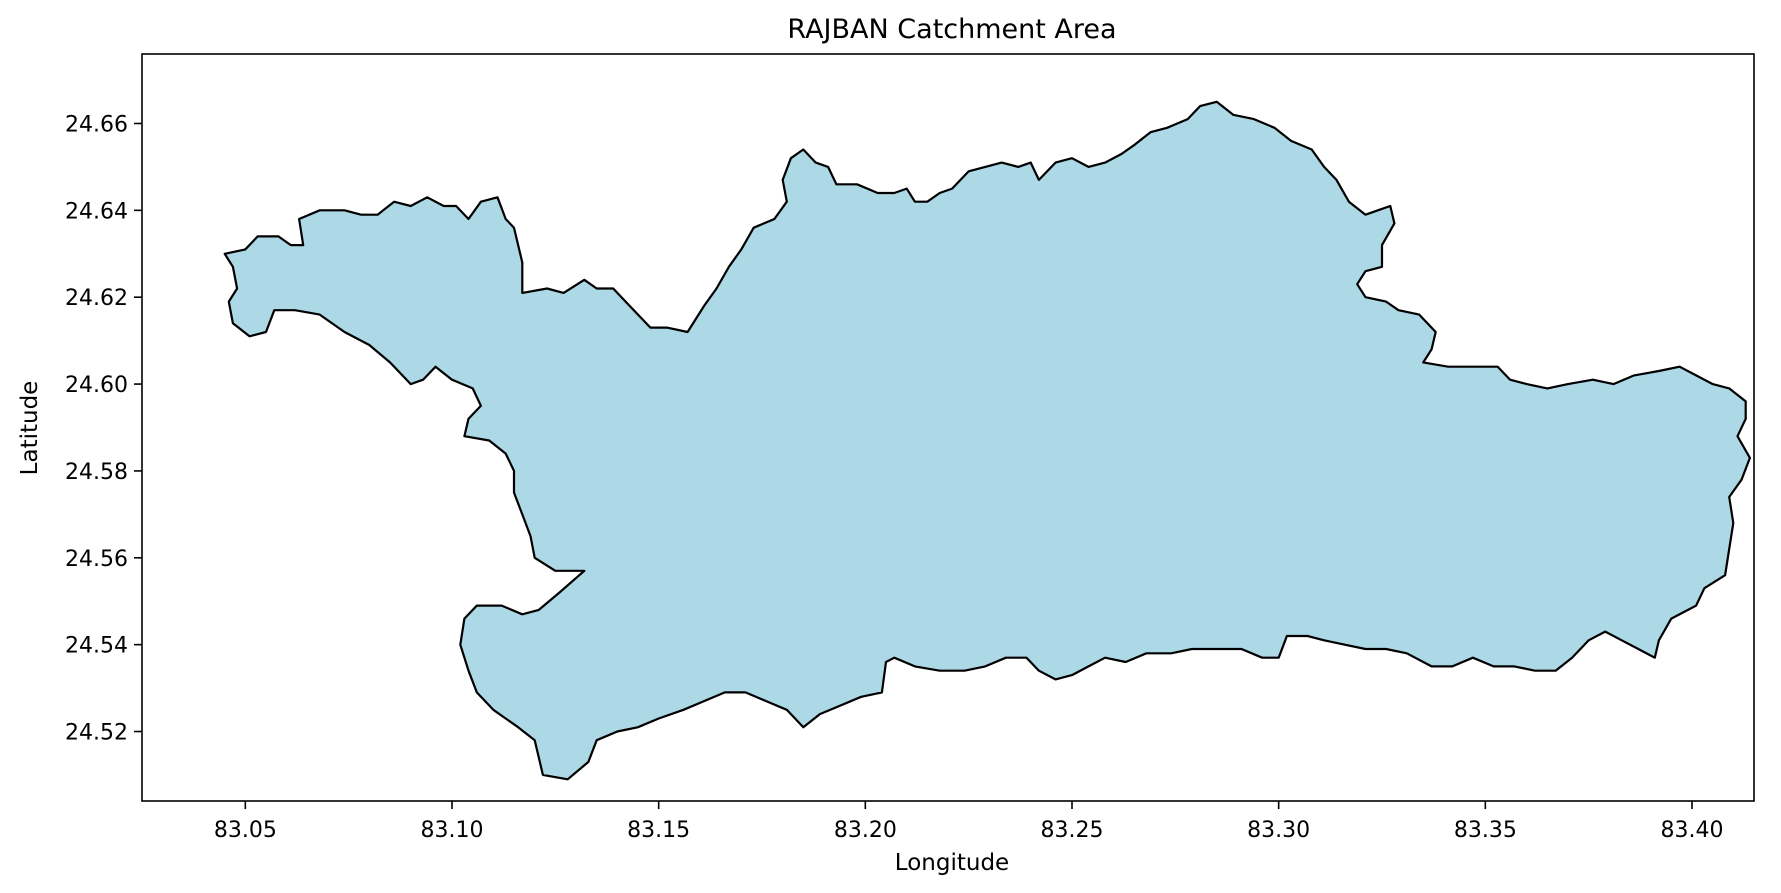 This screenshot has width=1781, height=893. What do you see at coordinates (952, 863) in the screenshot?
I see `x-axis-label: Longitude` at bounding box center [952, 863].